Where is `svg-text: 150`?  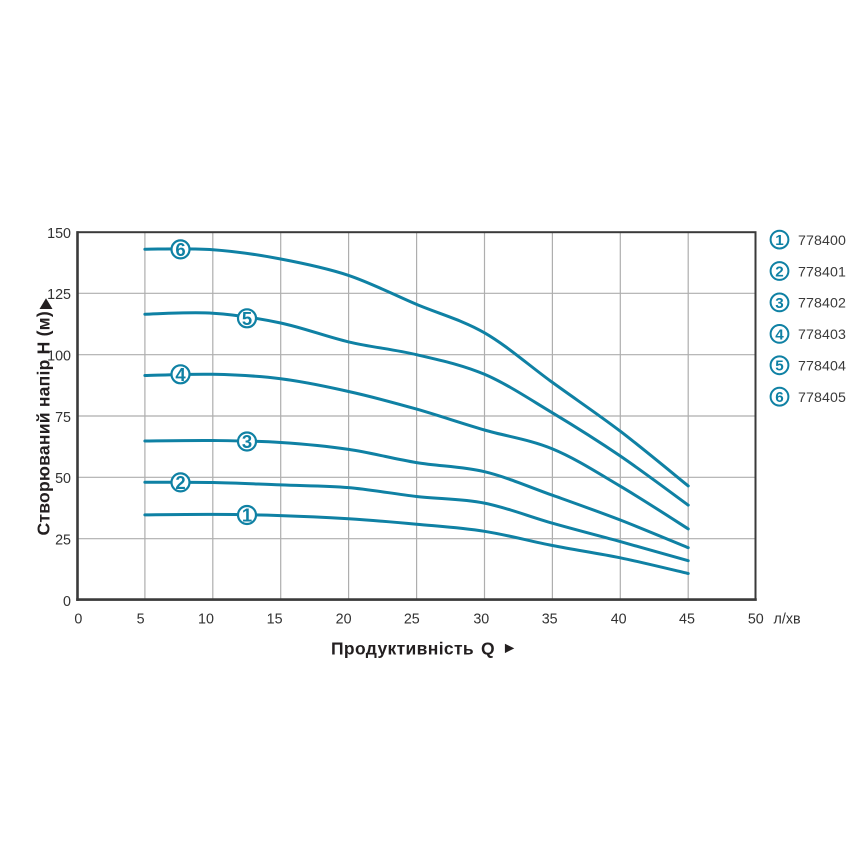
svg-text: 150 is located at coordinates (59, 234).